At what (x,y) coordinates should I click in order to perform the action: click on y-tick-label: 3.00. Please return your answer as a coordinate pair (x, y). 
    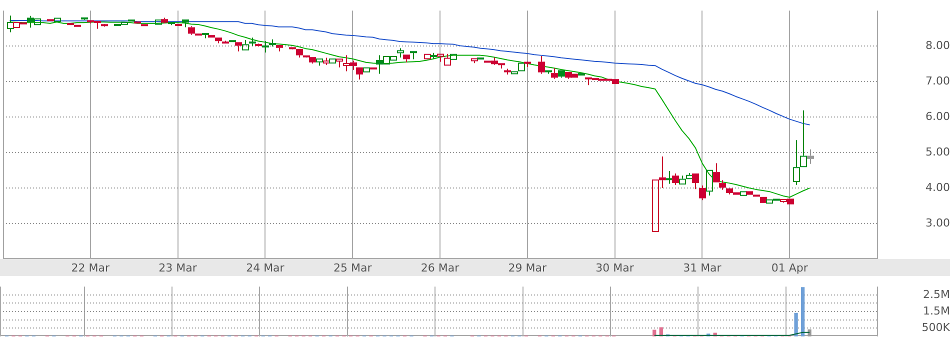
    Looking at the image, I should click on (938, 223).